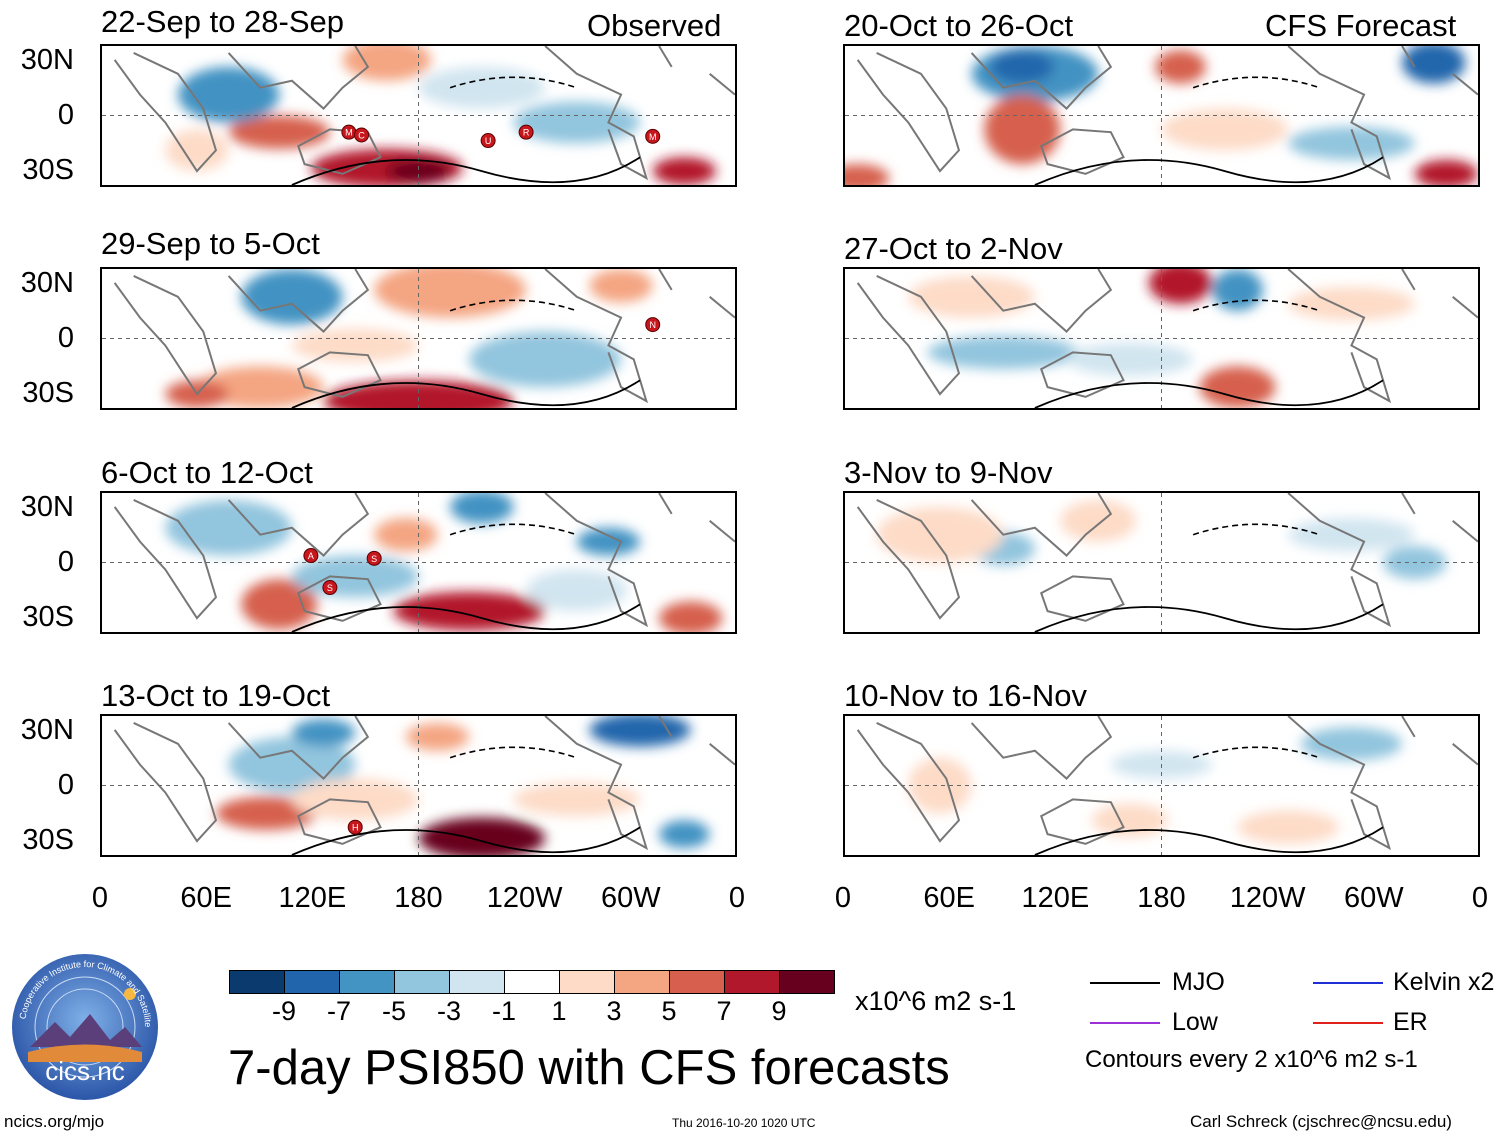  Describe the element at coordinates (223, 21) in the screenshot. I see `panel-title-obs-1: 22-Sep to 28-Sep` at that location.